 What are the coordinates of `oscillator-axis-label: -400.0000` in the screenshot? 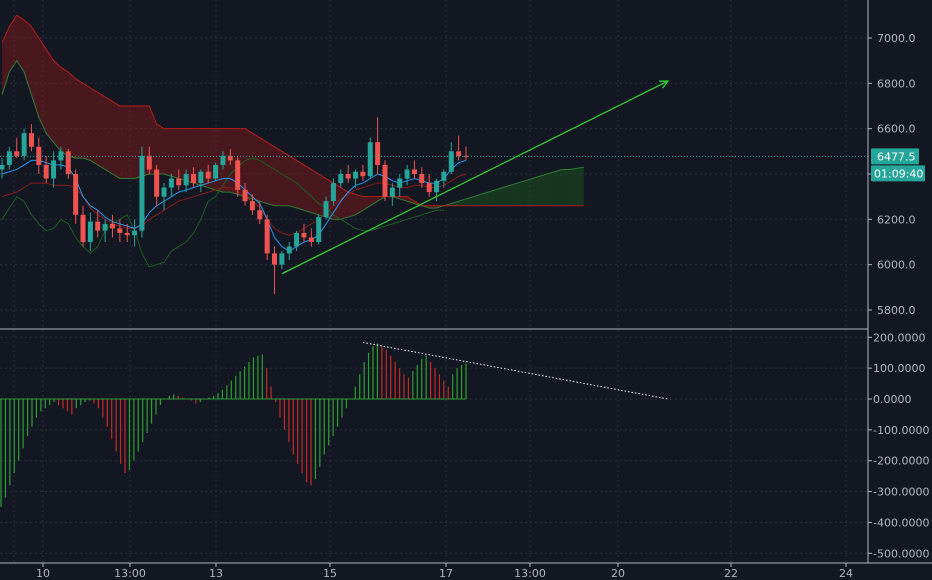 It's located at (901, 522).